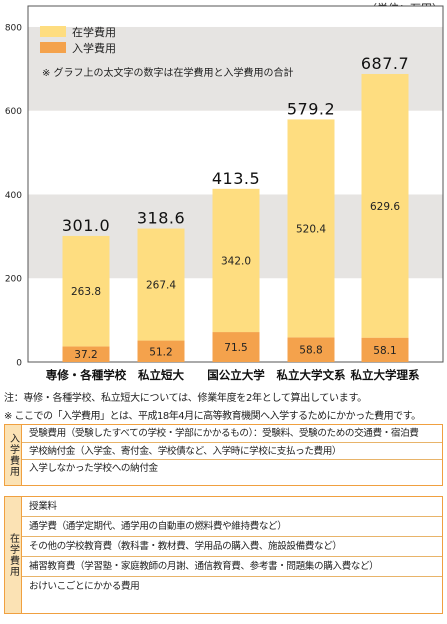 This screenshot has height=624, width=447. I want to click on zaigaku-value-label: 263.8, so click(86, 292).